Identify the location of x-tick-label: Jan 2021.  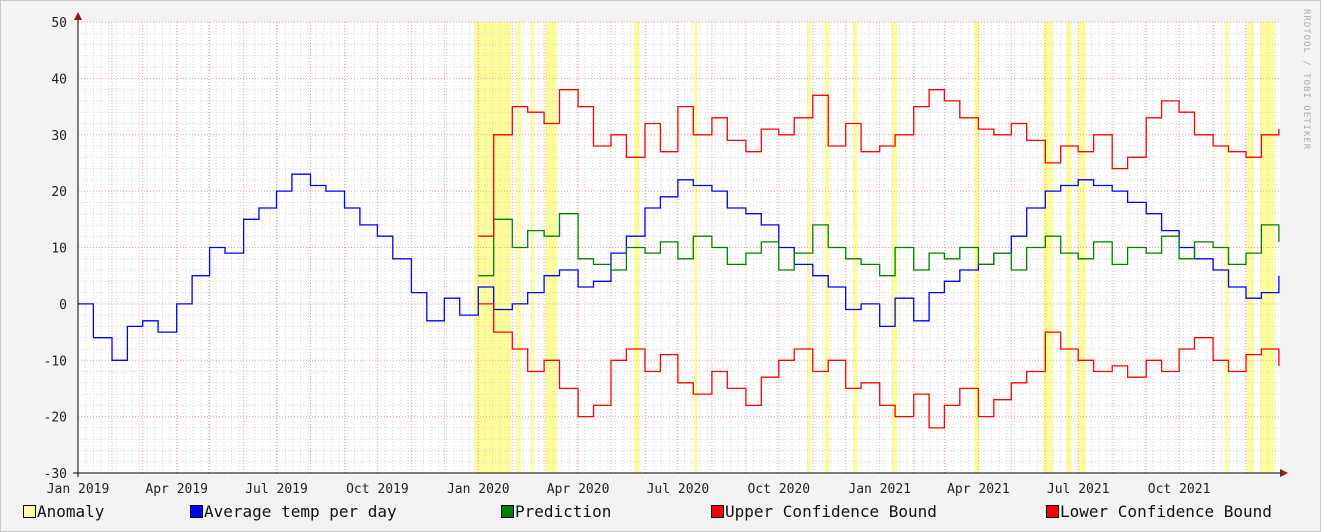
(879, 489).